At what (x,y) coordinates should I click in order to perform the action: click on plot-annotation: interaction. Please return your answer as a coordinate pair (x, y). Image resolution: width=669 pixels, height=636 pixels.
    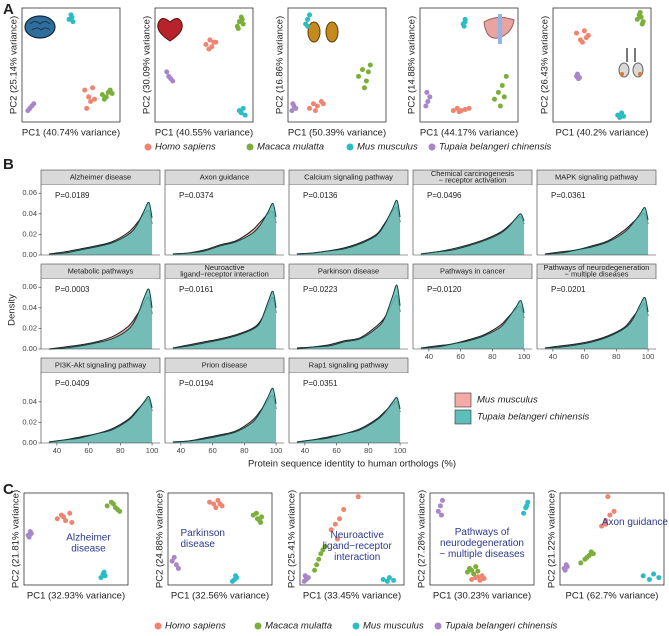
    Looking at the image, I should click on (357, 557).